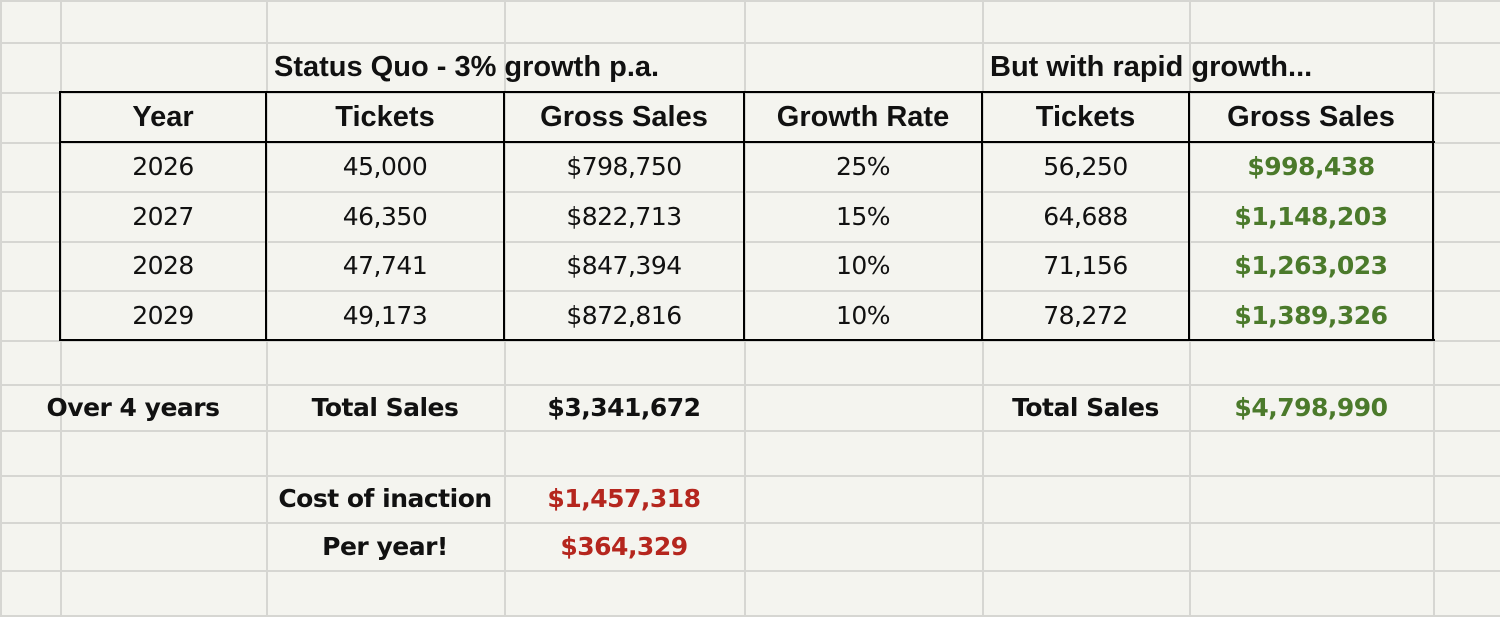 This screenshot has width=1500, height=617. What do you see at coordinates (624, 216) in the screenshot?
I see `table-cell: $822,713` at bounding box center [624, 216].